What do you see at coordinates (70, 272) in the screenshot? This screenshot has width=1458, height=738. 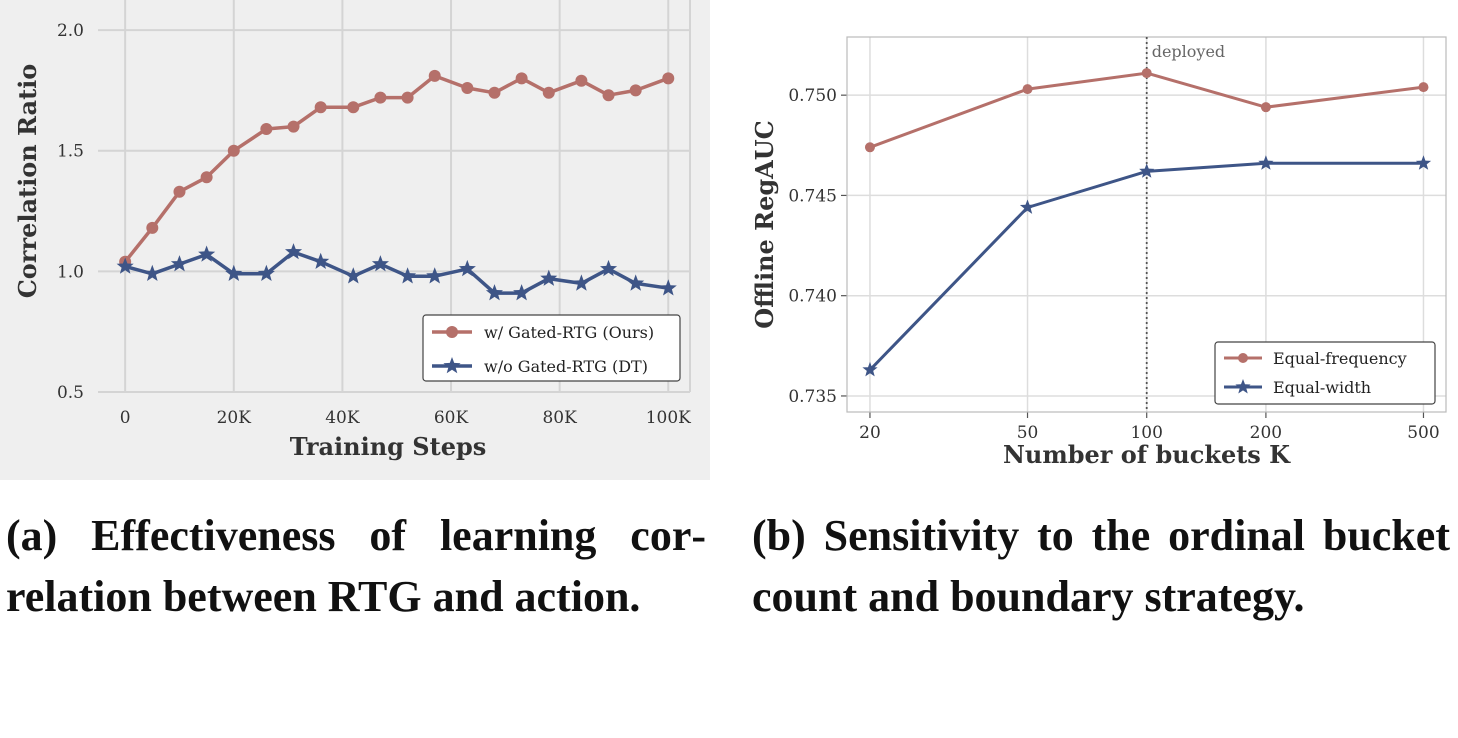 I see `y-tick-label: 1.0` at bounding box center [70, 272].